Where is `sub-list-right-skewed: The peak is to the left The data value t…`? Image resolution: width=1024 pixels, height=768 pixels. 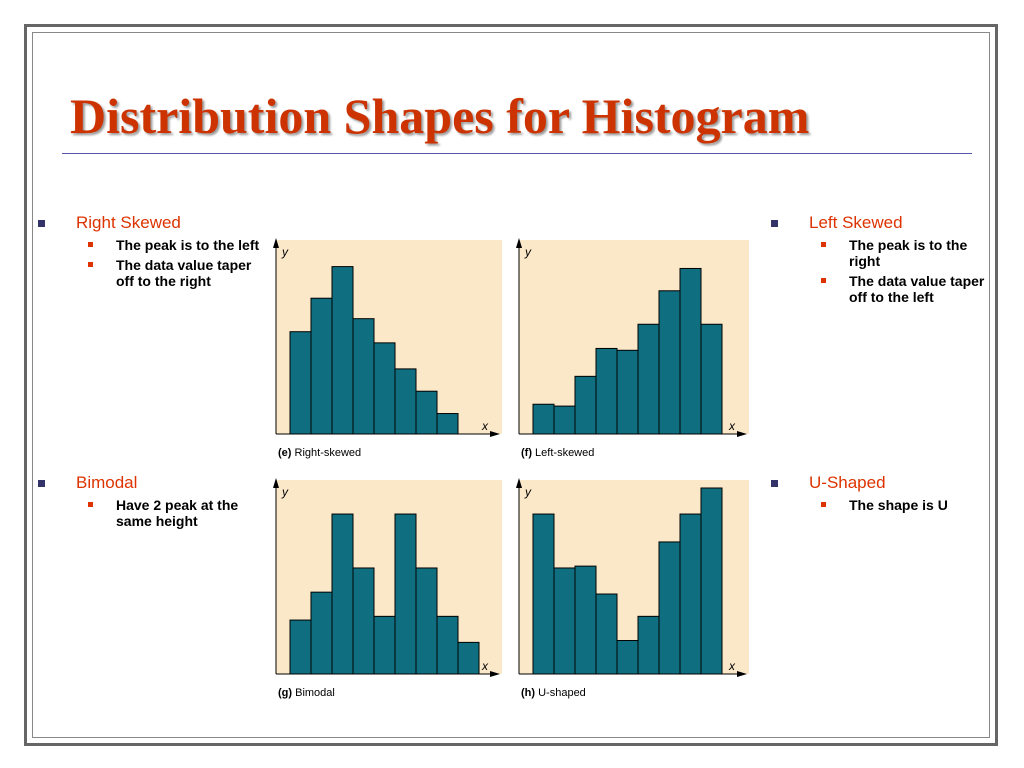 sub-list-right-skewed: The peak is to the left The data value t… is located at coordinates (154, 263).